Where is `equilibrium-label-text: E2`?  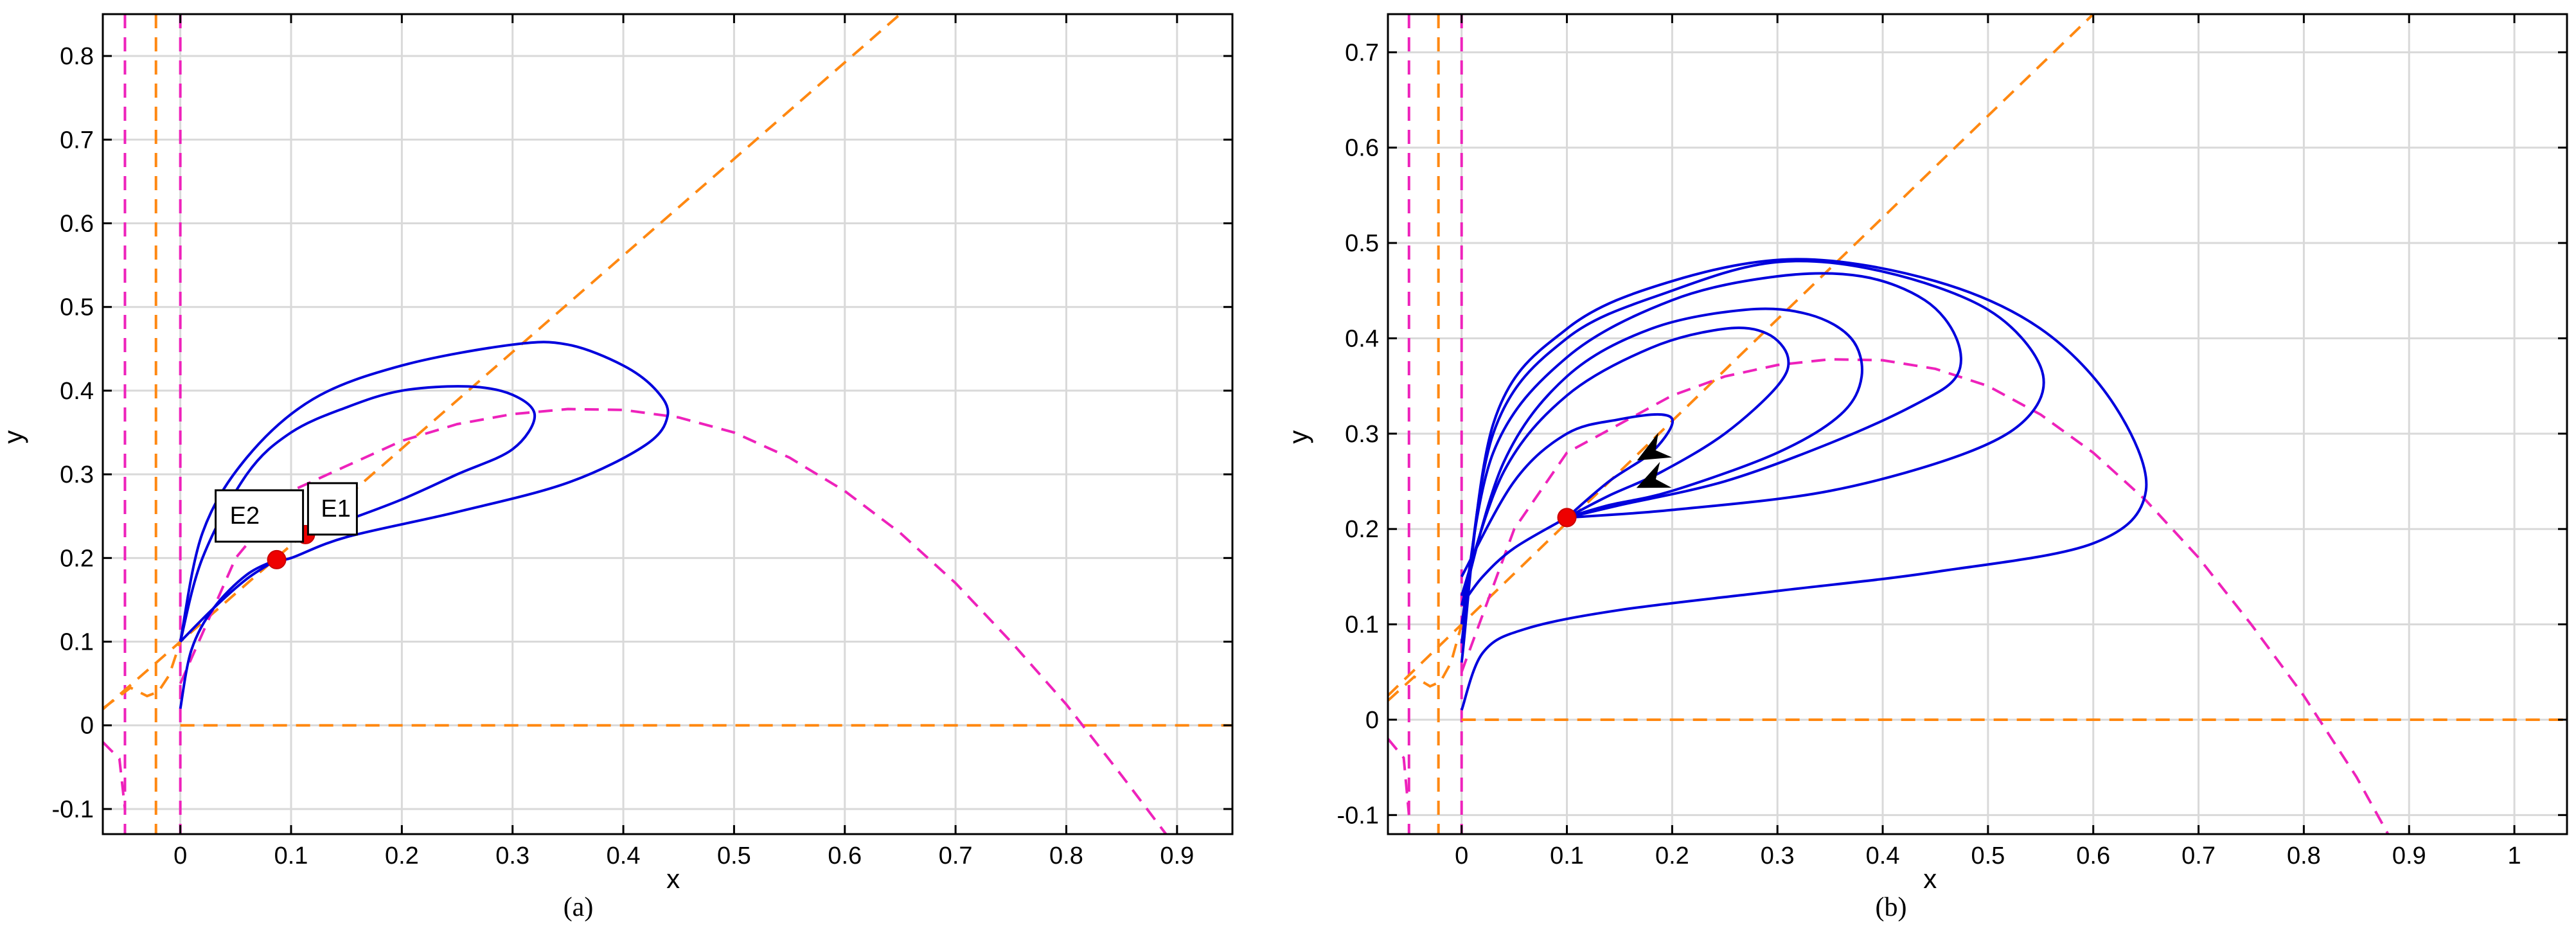
equilibrium-label-text: E2 is located at coordinates (245, 516).